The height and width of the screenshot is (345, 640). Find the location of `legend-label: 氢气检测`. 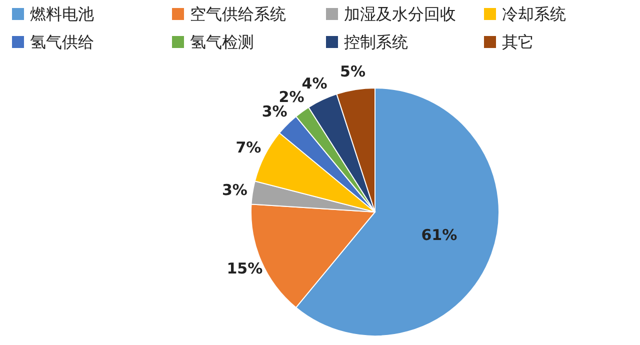

legend-label: 氢气检测 is located at coordinates (222, 42).